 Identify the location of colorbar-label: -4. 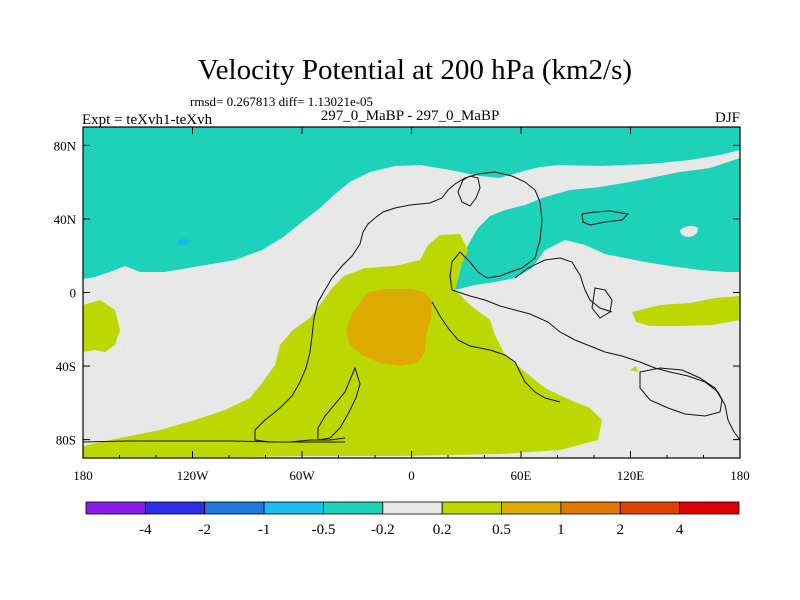
(145, 530).